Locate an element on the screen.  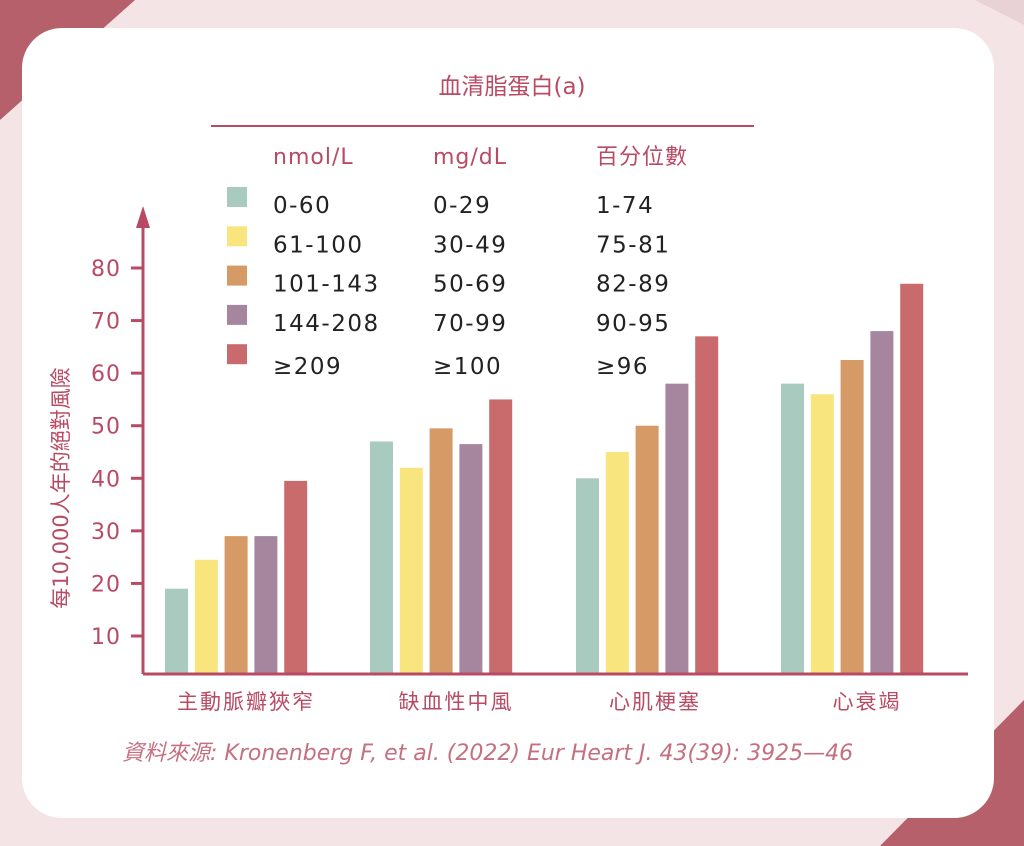
legend-cell: 144-208 is located at coordinates (326, 324).